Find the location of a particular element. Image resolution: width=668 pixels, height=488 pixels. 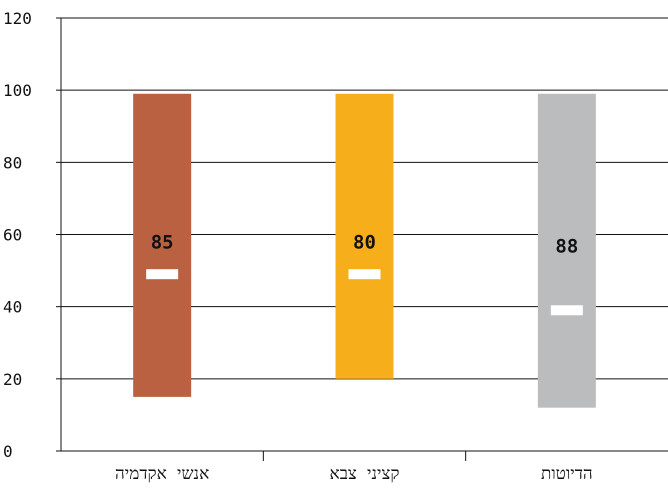

value-label: 80 is located at coordinates (364, 243).